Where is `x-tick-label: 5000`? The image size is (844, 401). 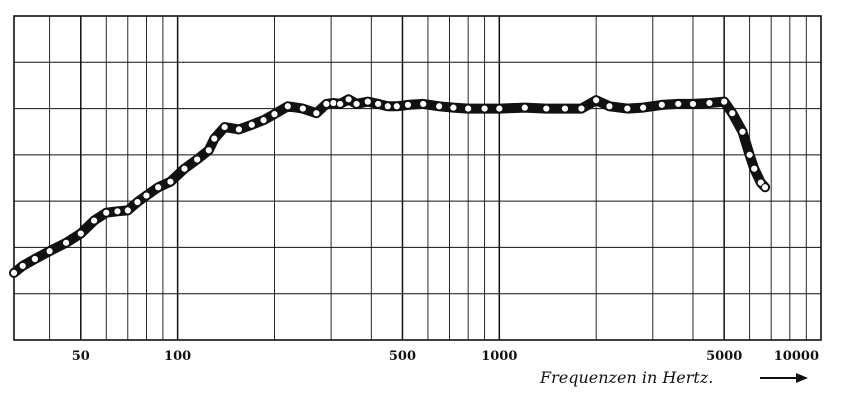
x-tick-label: 5000 is located at coordinates (724, 356).